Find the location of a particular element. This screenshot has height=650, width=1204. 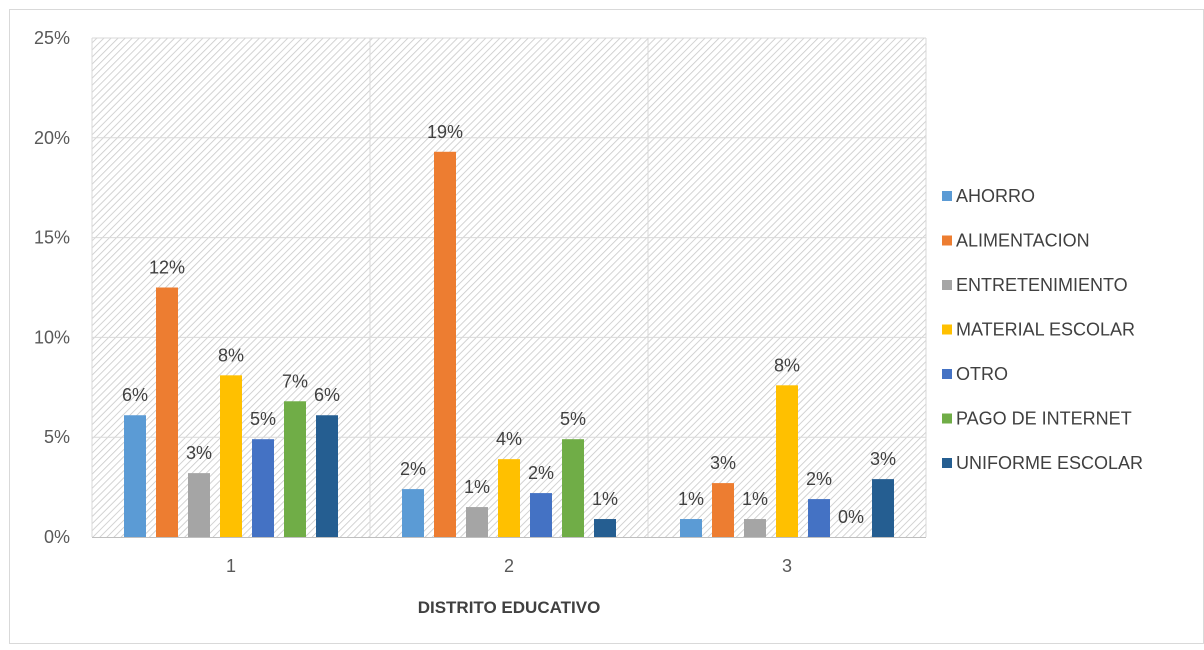

y-axis-ticks: 0% 5% 10% 15% 20% 25% is located at coordinates (52, 287).